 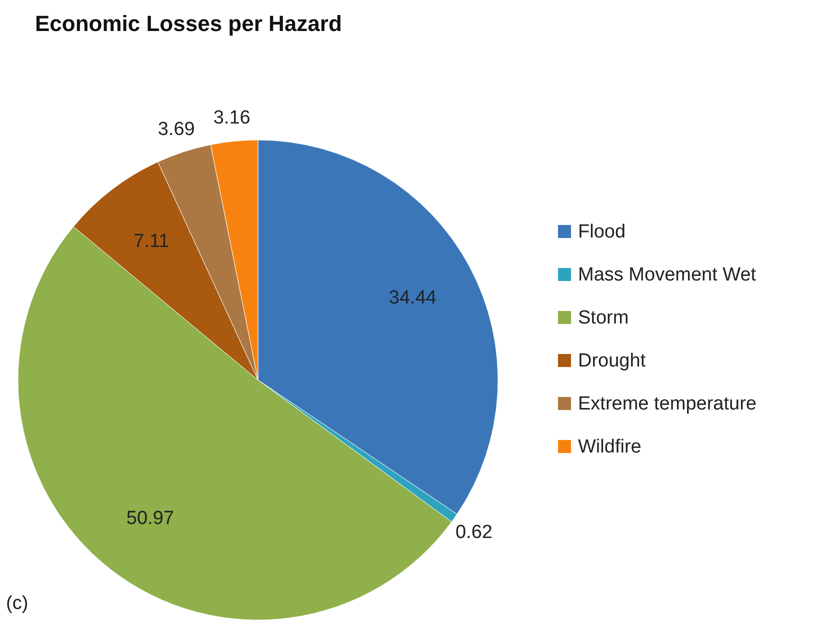 What do you see at coordinates (612, 361) in the screenshot?
I see `legend-label: Drought` at bounding box center [612, 361].